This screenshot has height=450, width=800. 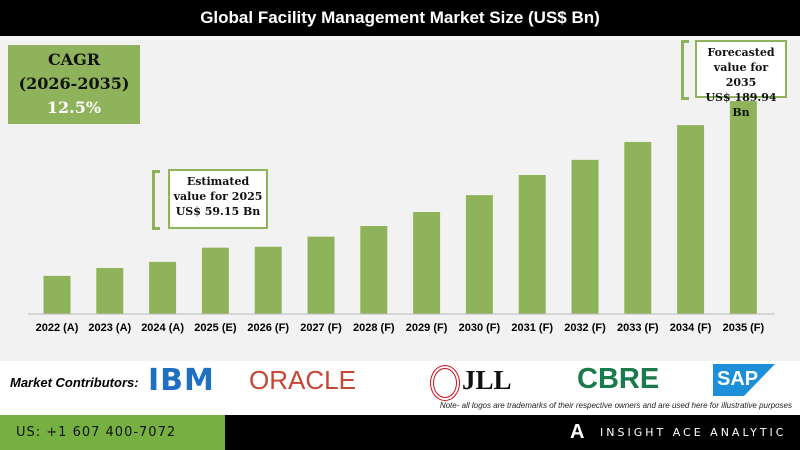 I want to click on x-tick-label: 2027 (F), so click(x=321, y=328).